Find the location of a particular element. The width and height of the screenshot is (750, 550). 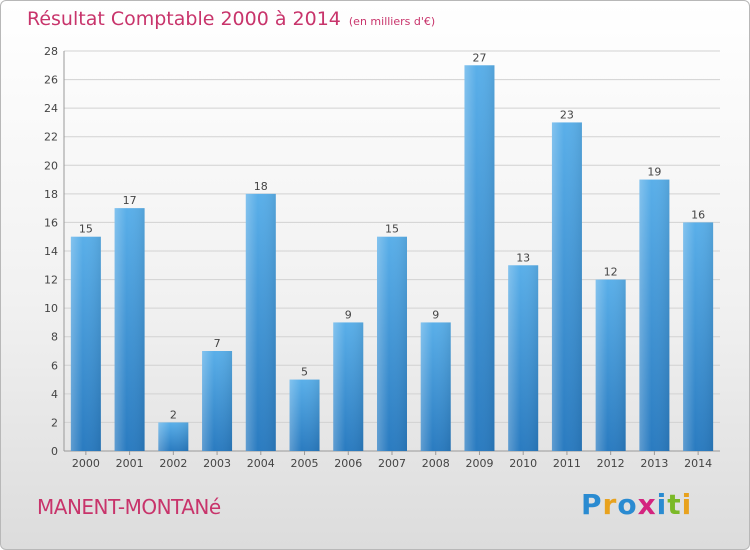

chart-title-text: Résultat Comptable 2000 à 2014 is located at coordinates (184, 19).